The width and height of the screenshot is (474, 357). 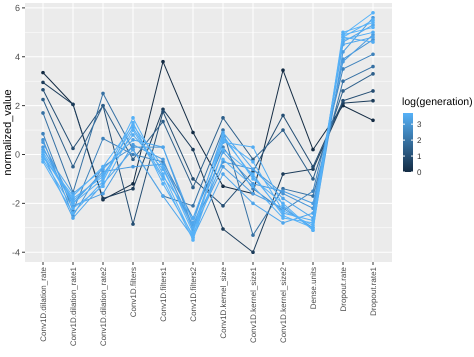 I want to click on x-tick-label: Conv1D.dilation_rate2, so click(x=103, y=306).